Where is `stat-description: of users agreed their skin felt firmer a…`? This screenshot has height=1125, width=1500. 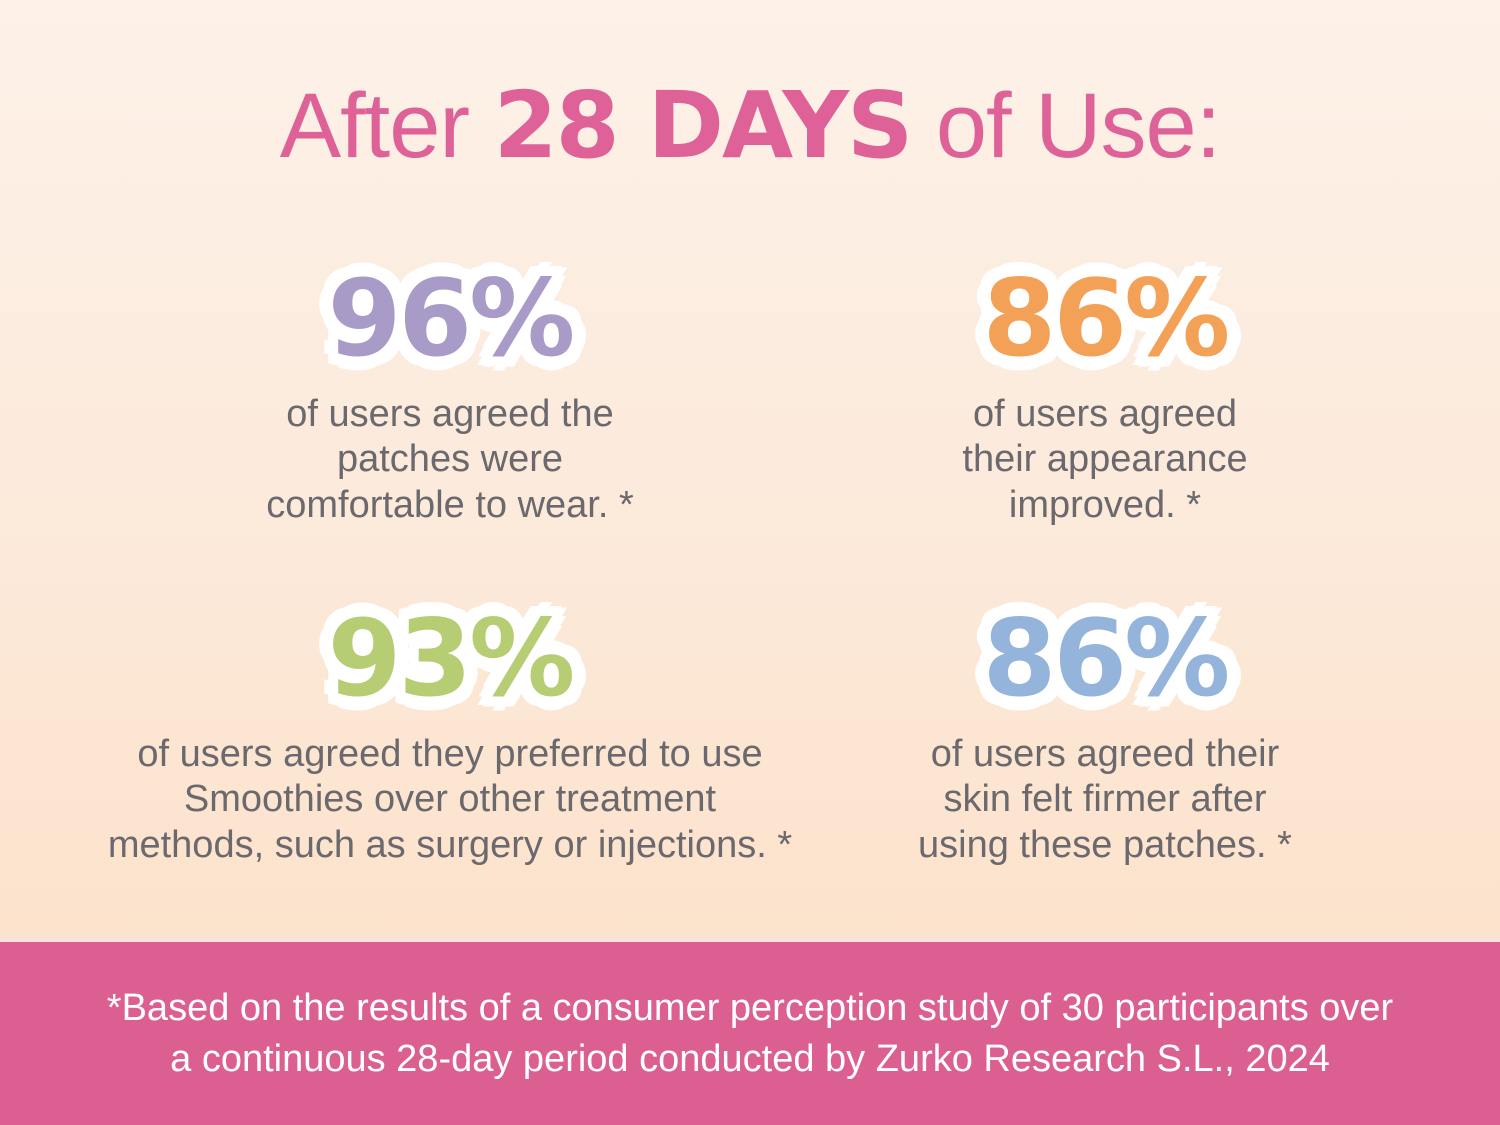 stat-description: of users agreed their skin felt firmer a… is located at coordinates (1105, 799).